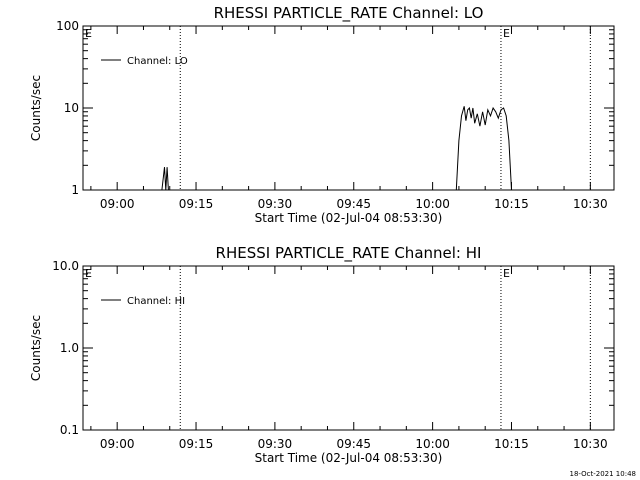 This screenshot has width=640, height=480. I want to click on y-tick-label: 10.0, so click(65, 266).